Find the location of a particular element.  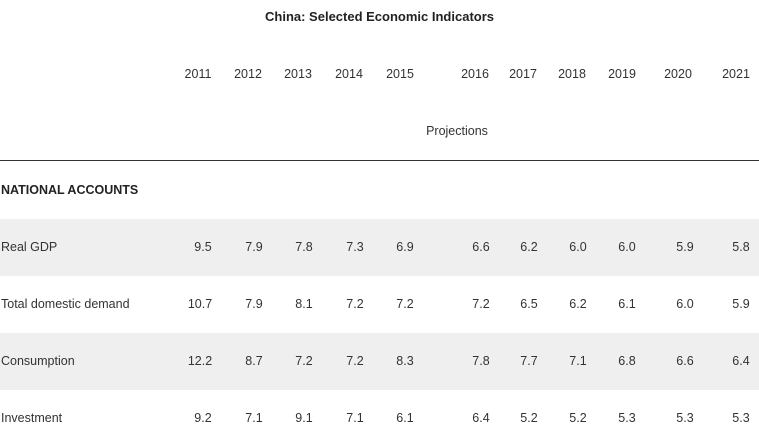

table-cell: 6.5 is located at coordinates (529, 304).